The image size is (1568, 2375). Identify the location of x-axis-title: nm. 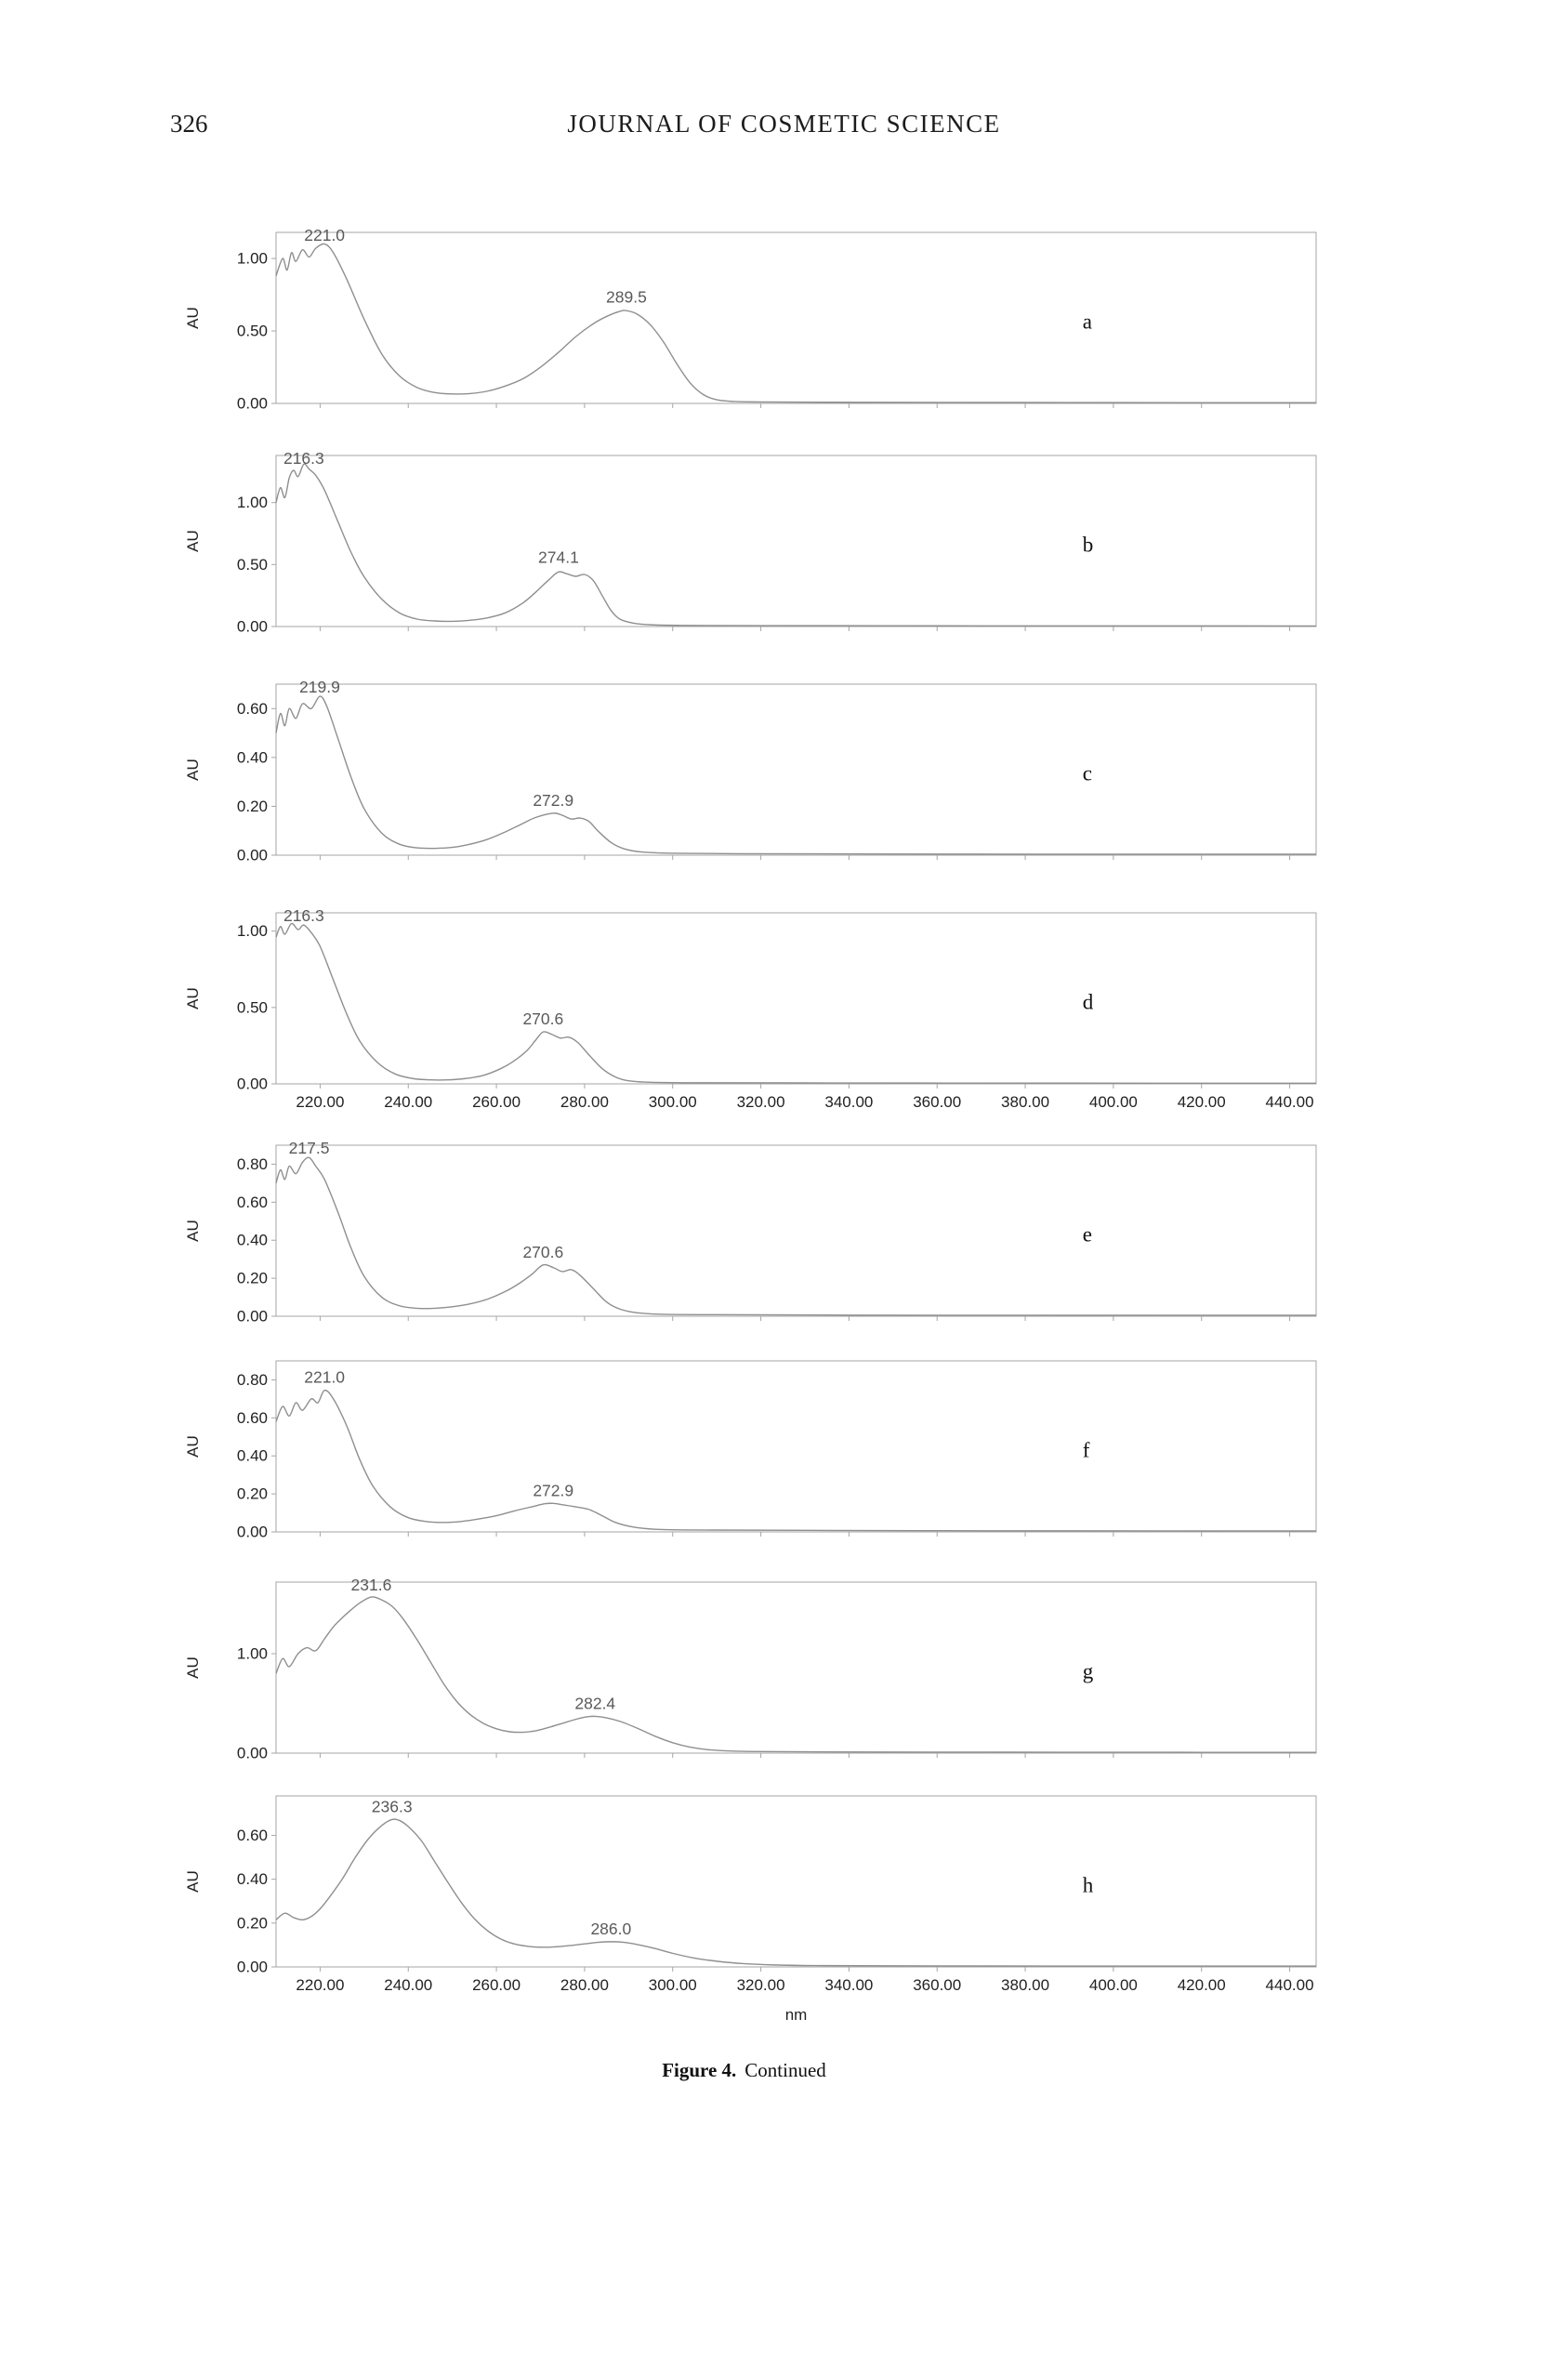
(797, 2015).